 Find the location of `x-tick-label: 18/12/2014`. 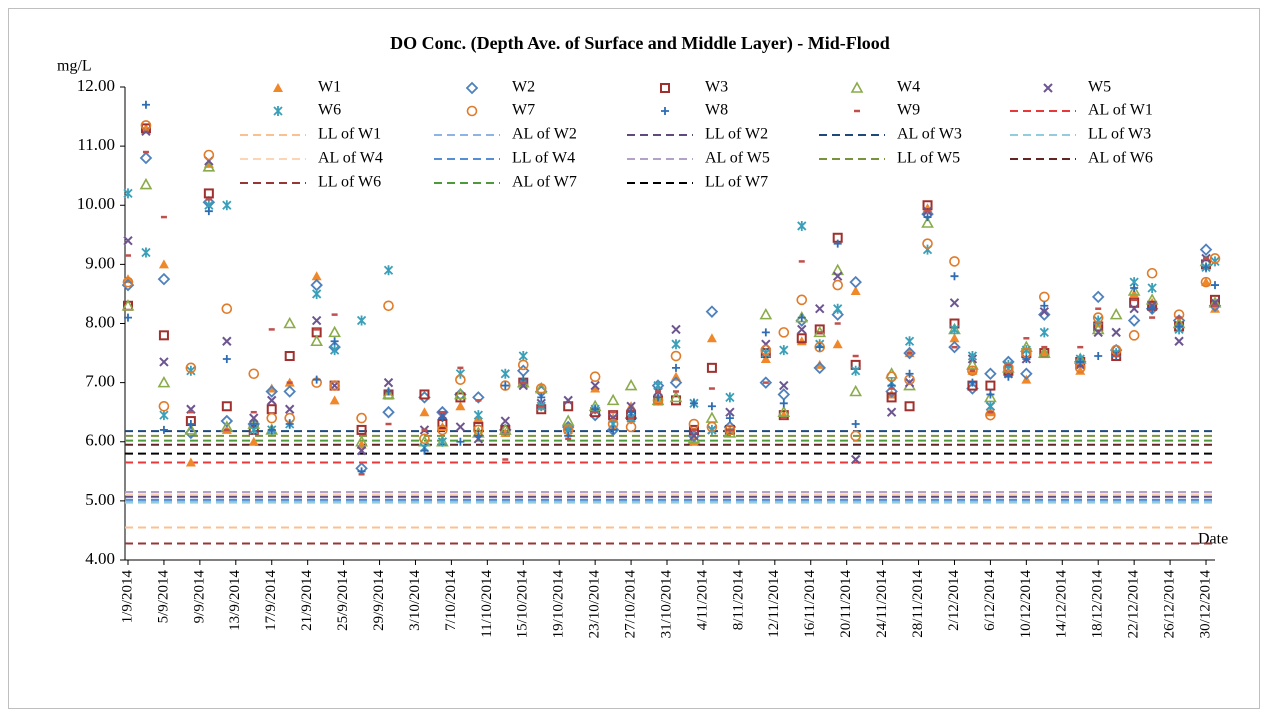

x-tick-label: 18/12/2014 is located at coordinates (1098, 604).